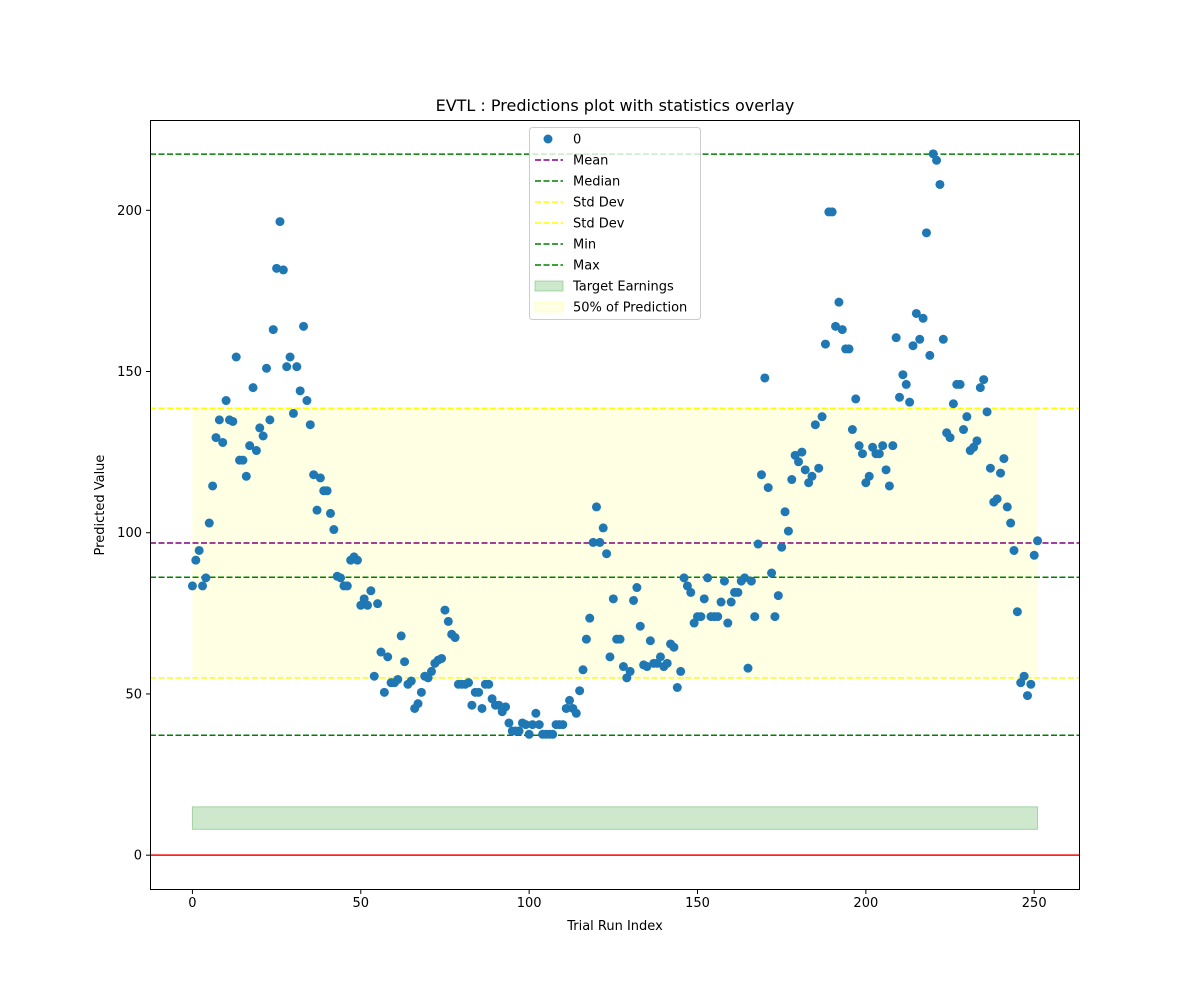  Describe the element at coordinates (630, 308) in the screenshot. I see `legend-label: 50% of Prediction` at that location.